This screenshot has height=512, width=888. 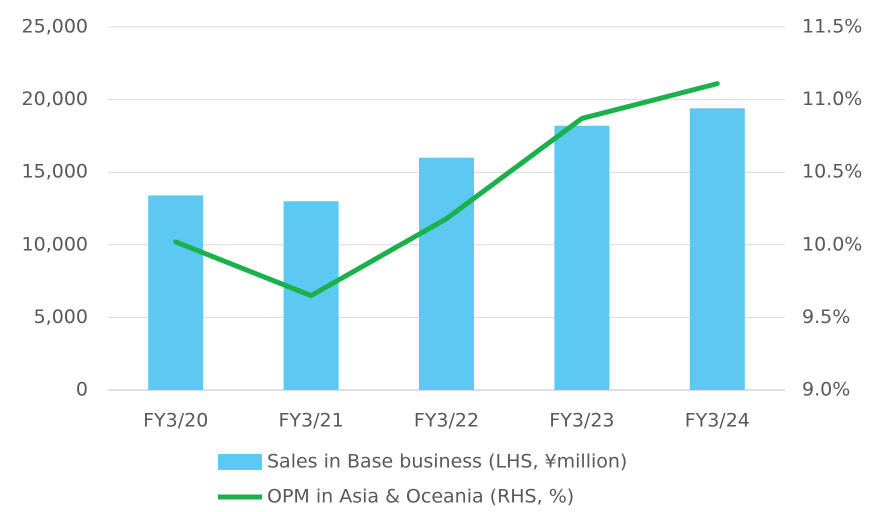 What do you see at coordinates (446, 421) in the screenshot?
I see `x-tick-label: FY3/22` at bounding box center [446, 421].